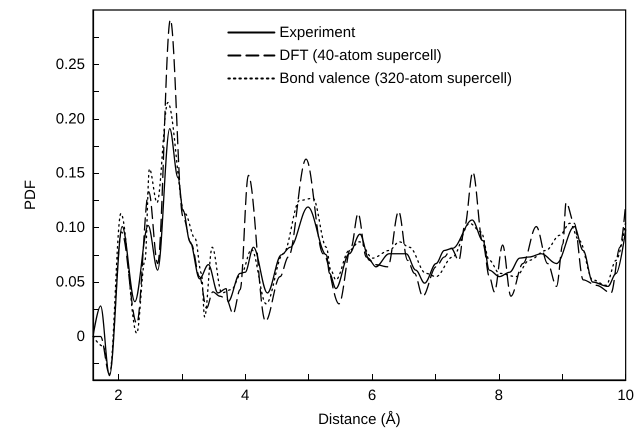 The image size is (637, 435). What do you see at coordinates (118, 395) in the screenshot?
I see `x-tick-label: 2` at bounding box center [118, 395].